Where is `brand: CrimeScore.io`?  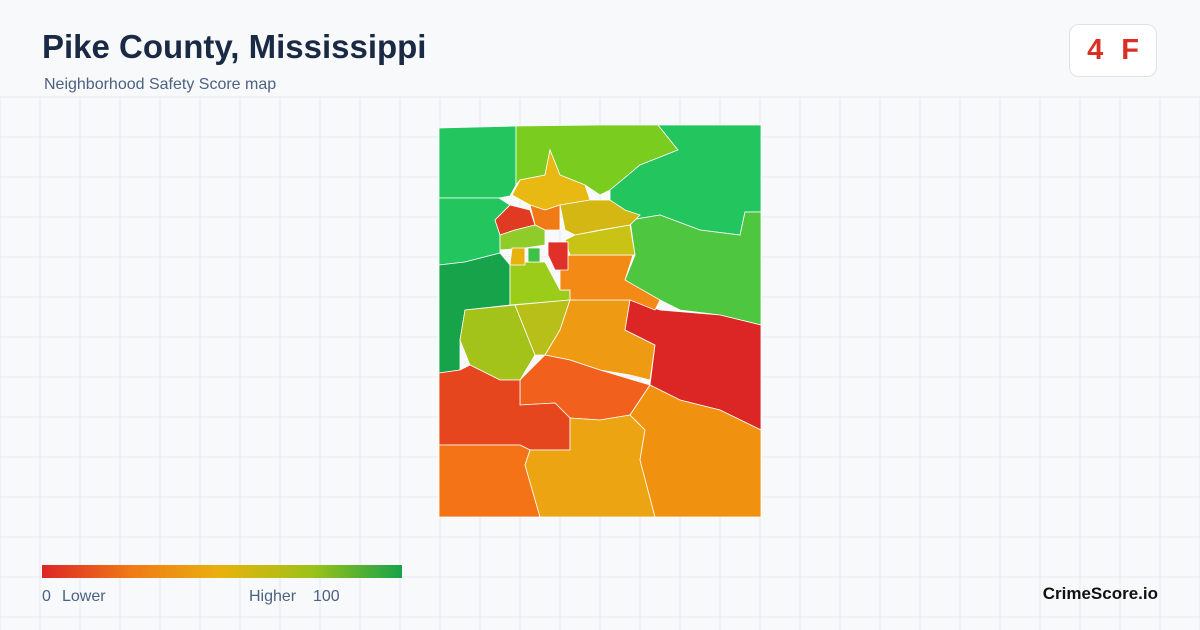 brand: CrimeScore.io is located at coordinates (1100, 593).